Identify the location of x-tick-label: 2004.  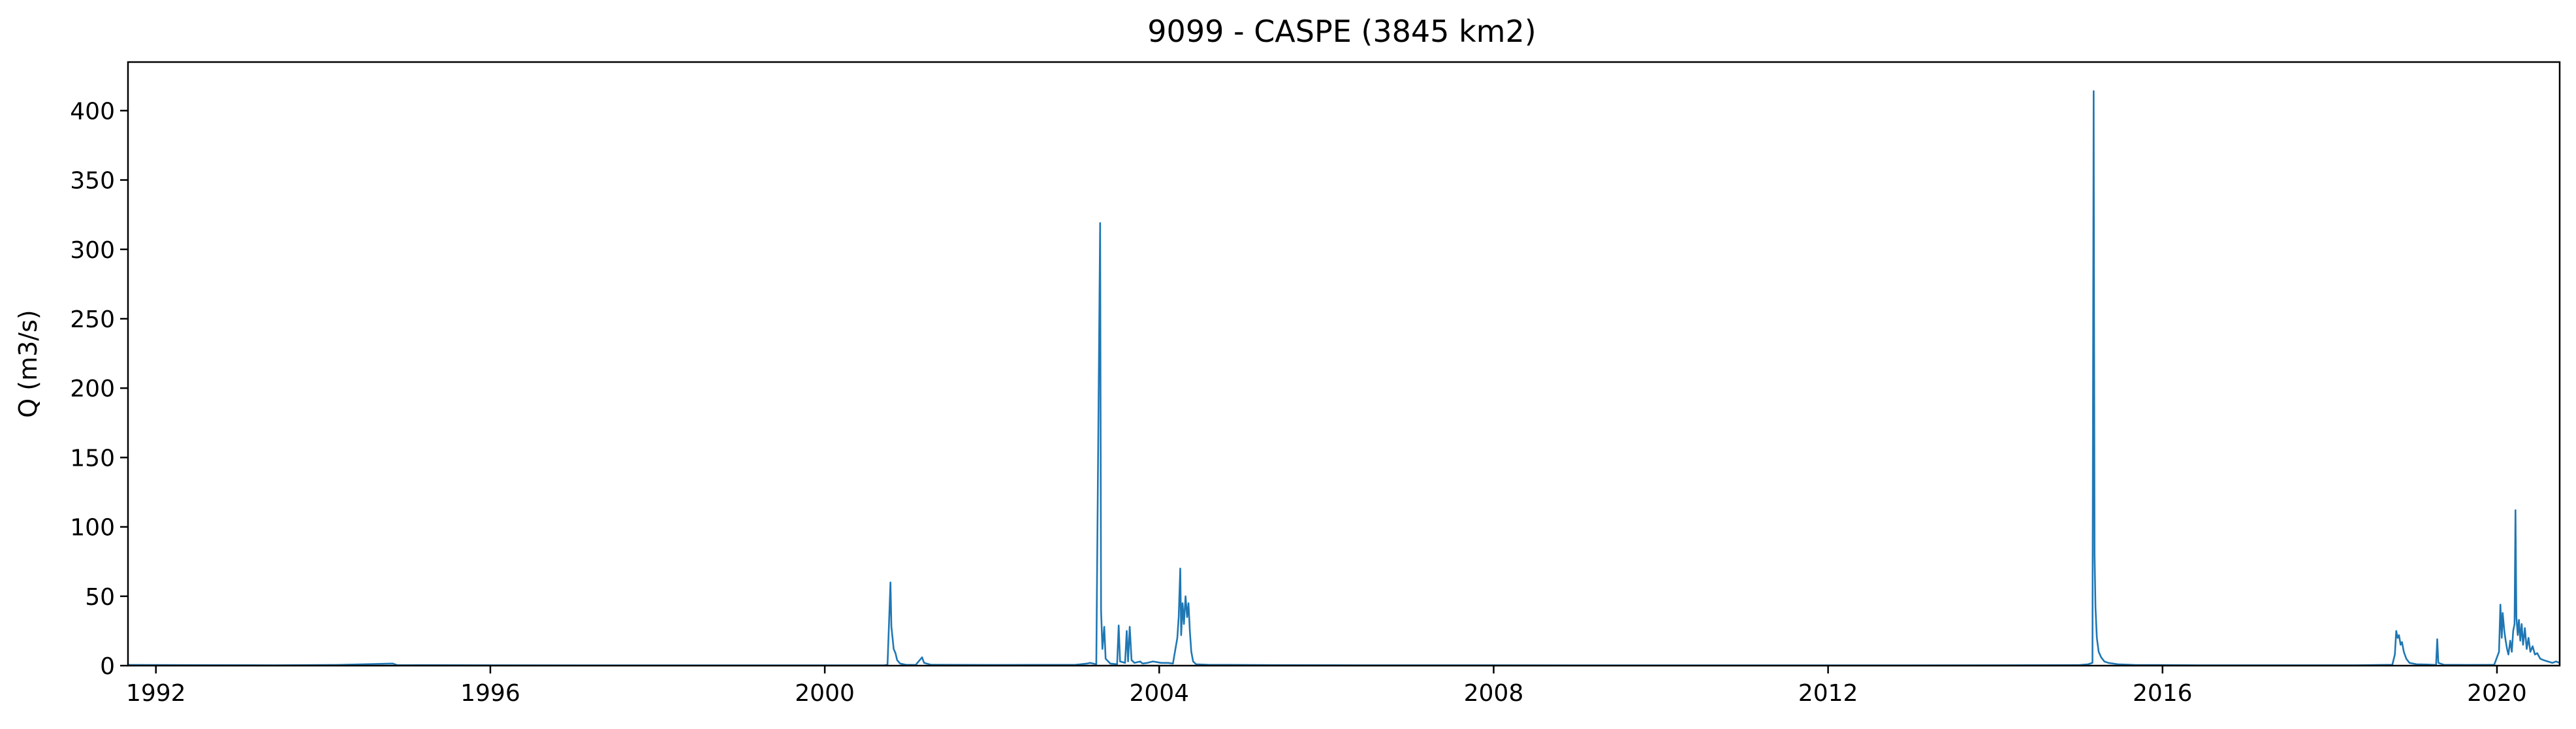
(1159, 693).